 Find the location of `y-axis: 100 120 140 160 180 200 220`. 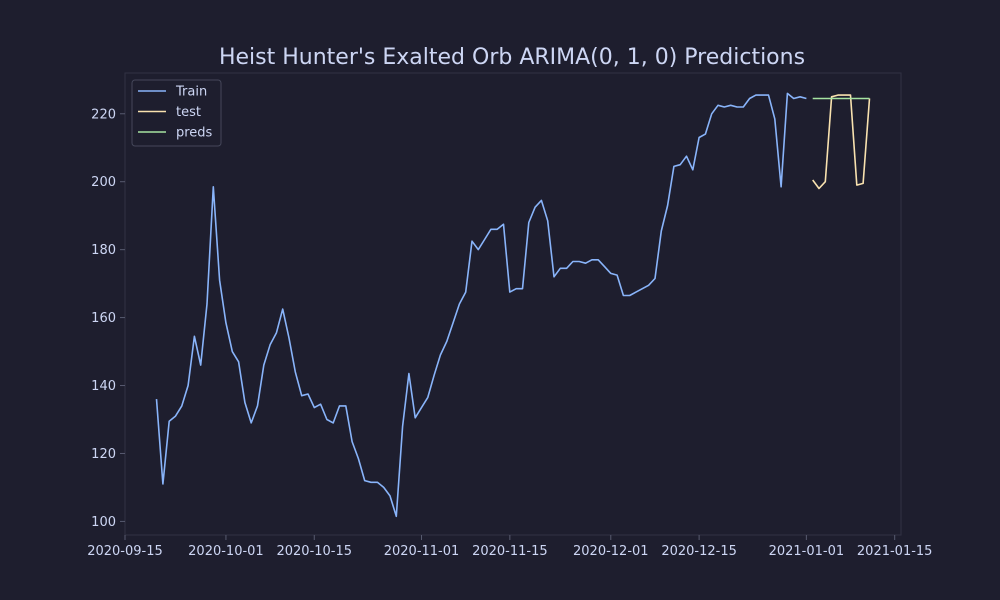

y-axis: 100 120 140 160 180 200 220 is located at coordinates (108, 318).